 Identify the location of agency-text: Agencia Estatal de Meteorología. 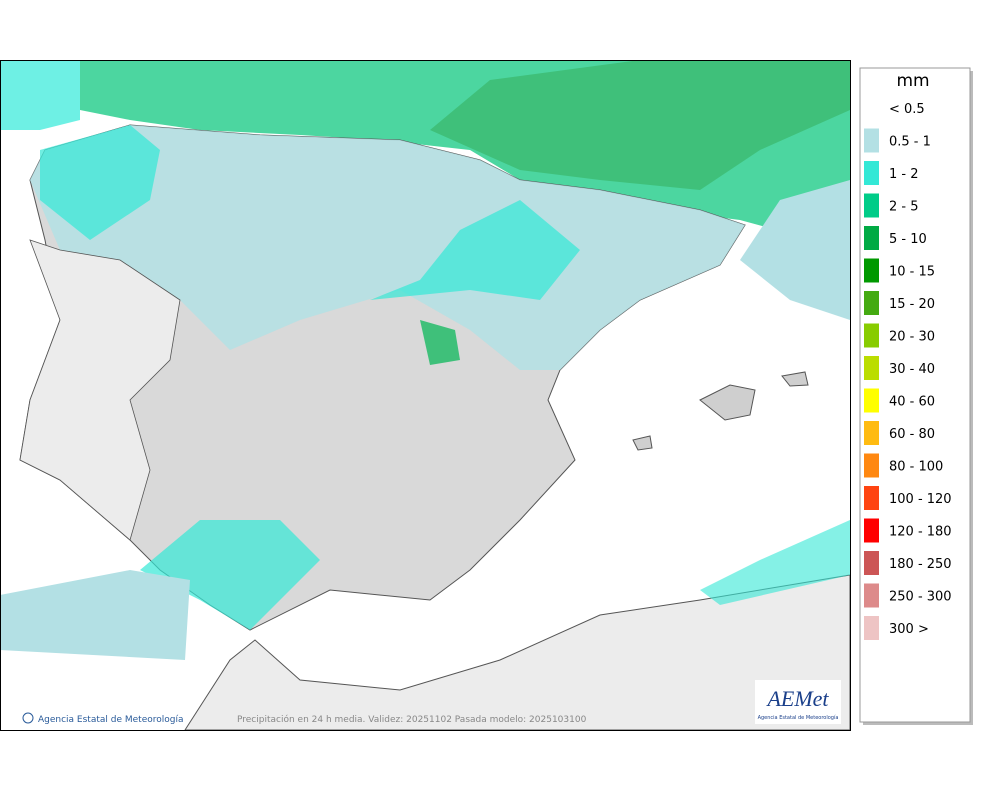
(111, 720).